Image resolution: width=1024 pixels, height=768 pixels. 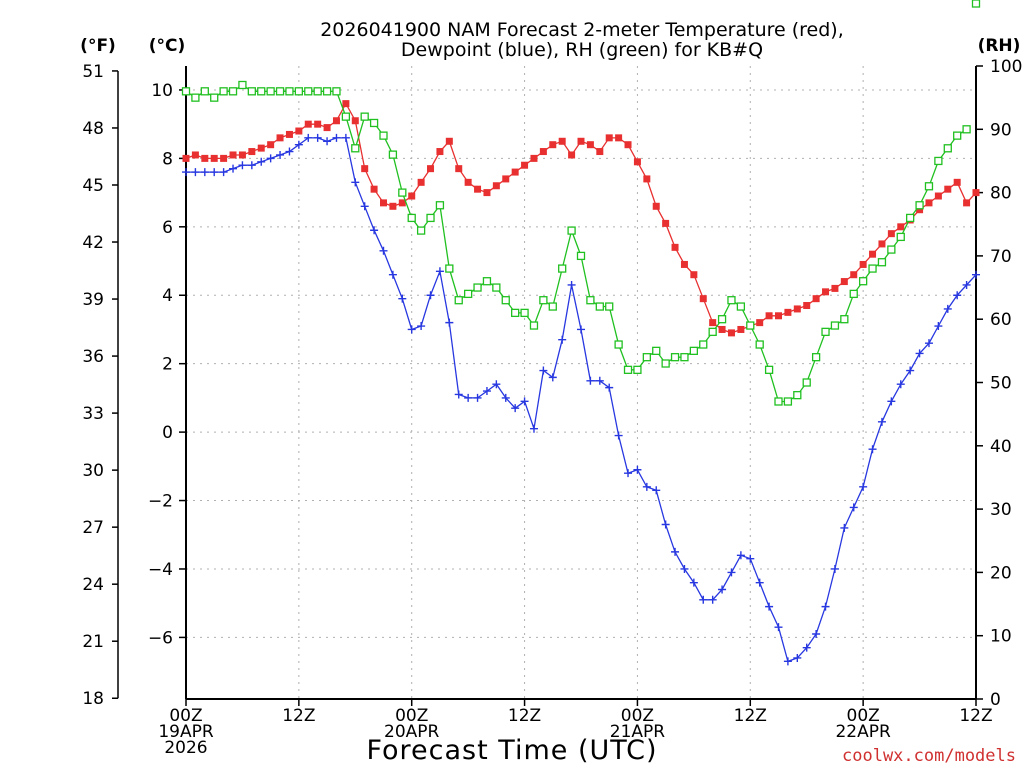 I want to click on x-tick-label: 00Z, so click(x=411, y=716).